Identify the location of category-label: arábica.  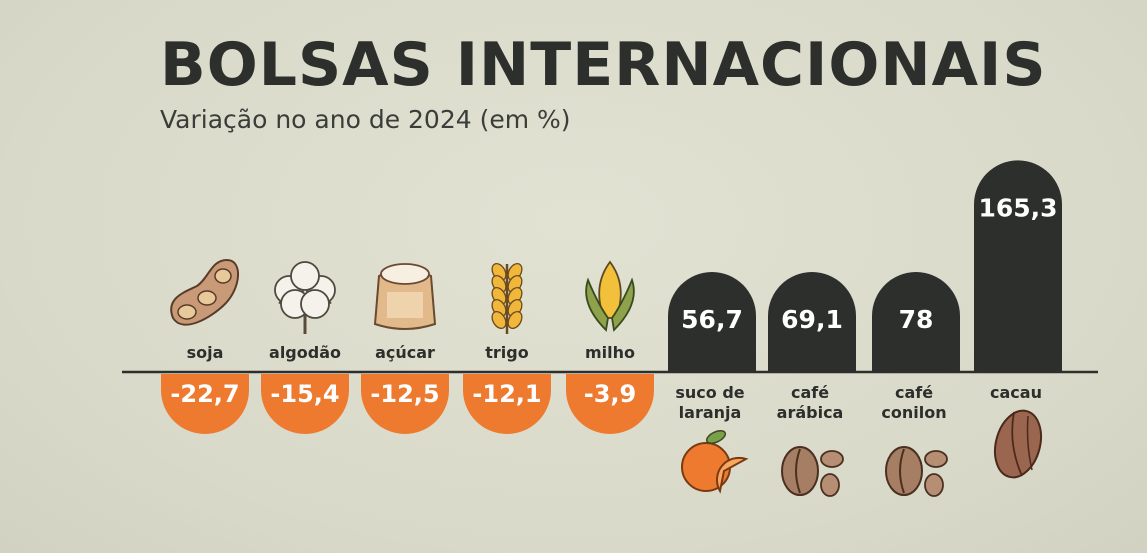
(810, 412).